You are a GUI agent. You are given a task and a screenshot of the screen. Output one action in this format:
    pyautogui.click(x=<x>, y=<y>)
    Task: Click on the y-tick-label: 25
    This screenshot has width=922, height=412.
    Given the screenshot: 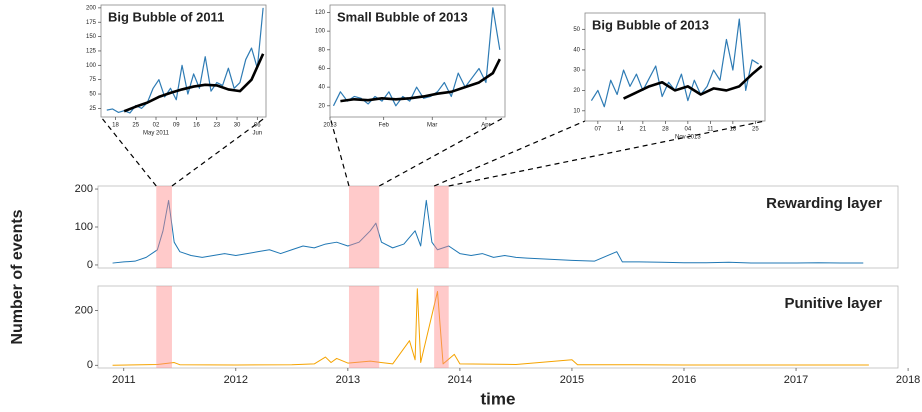 What is the action you would take?
    pyautogui.click(x=92, y=109)
    